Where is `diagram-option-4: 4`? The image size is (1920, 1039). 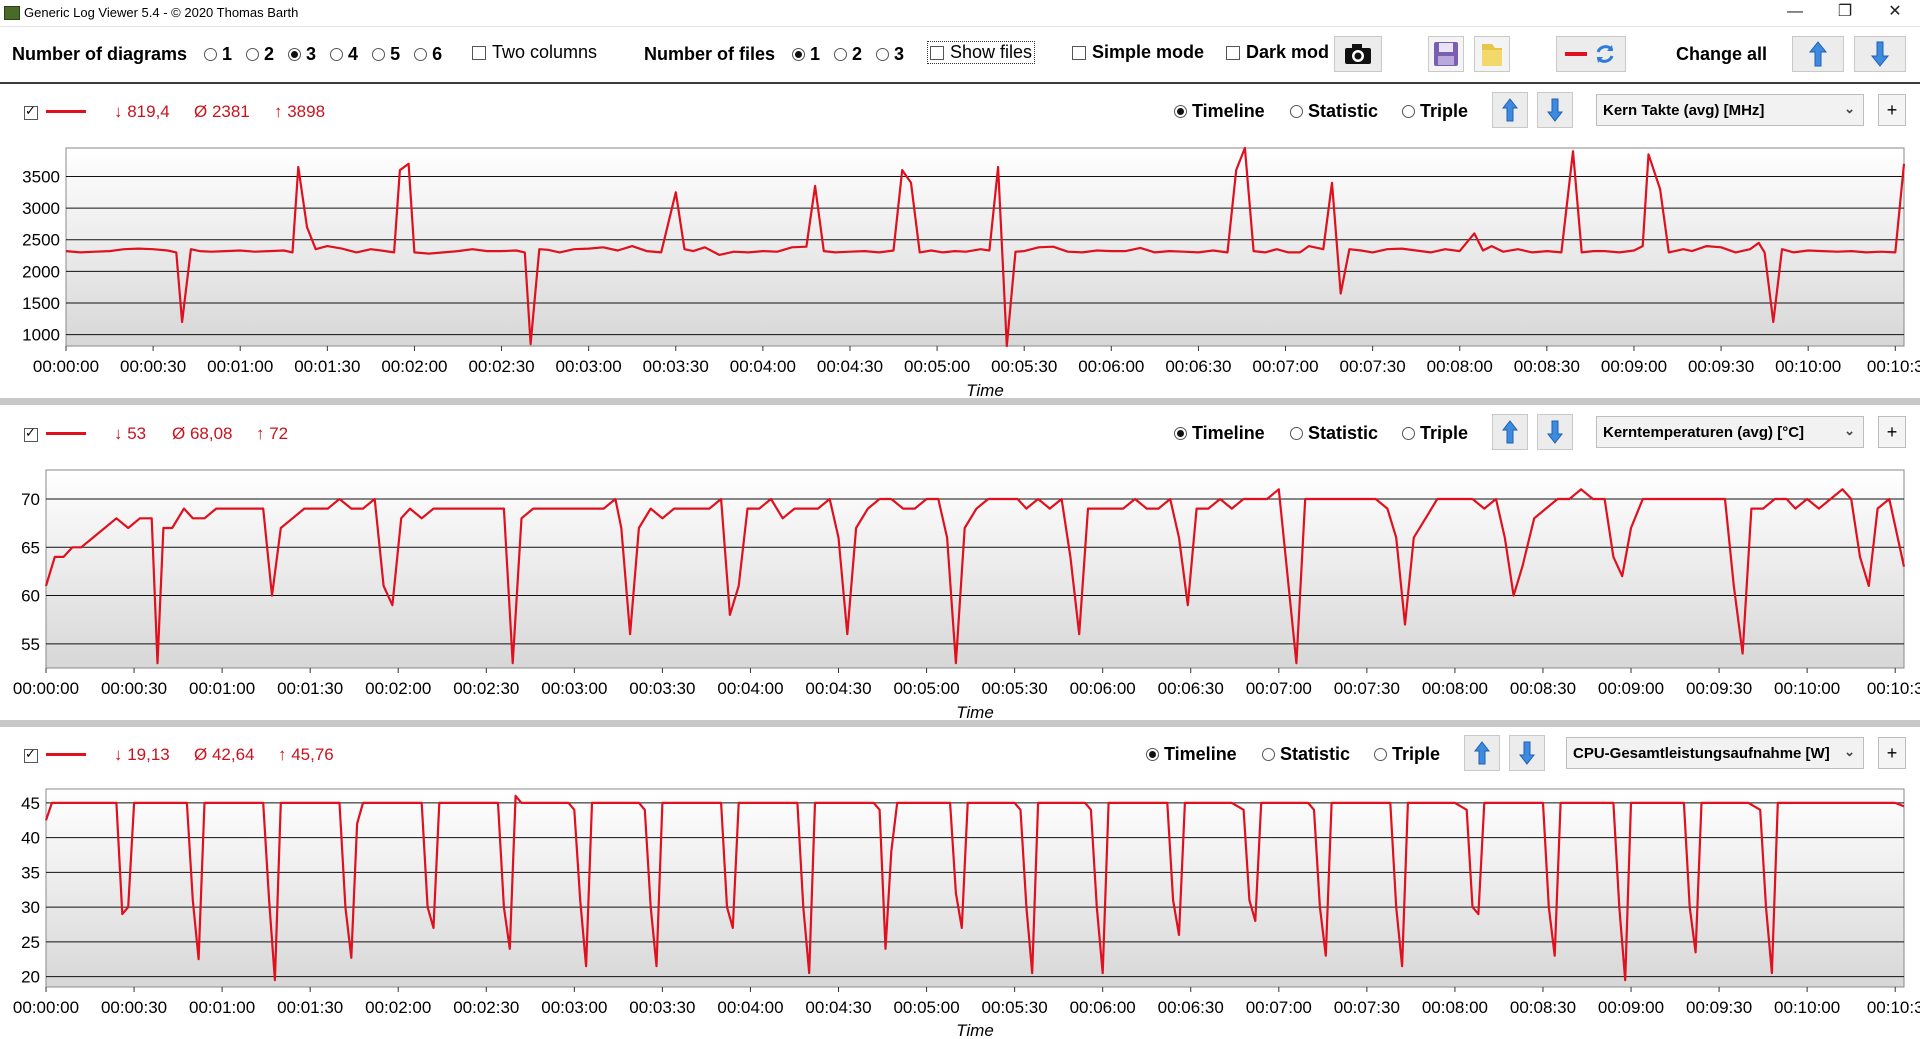 diagram-option-4: 4 is located at coordinates (344, 54).